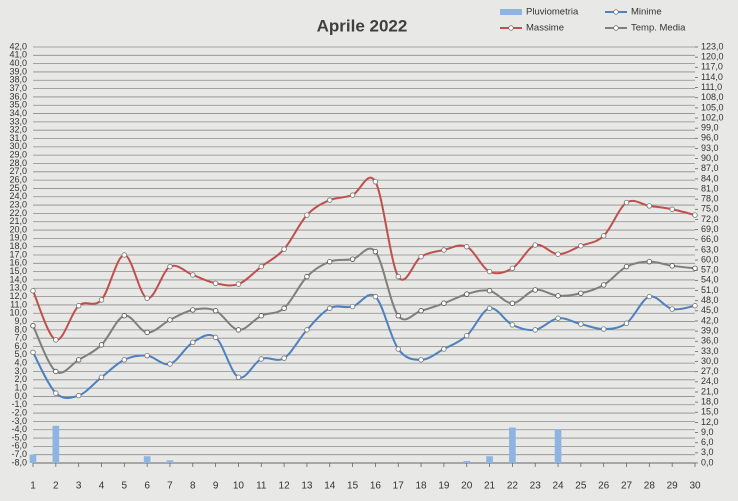  What do you see at coordinates (710, 290) in the screenshot?
I see `y2-tick-label: 51,0` at bounding box center [710, 290].